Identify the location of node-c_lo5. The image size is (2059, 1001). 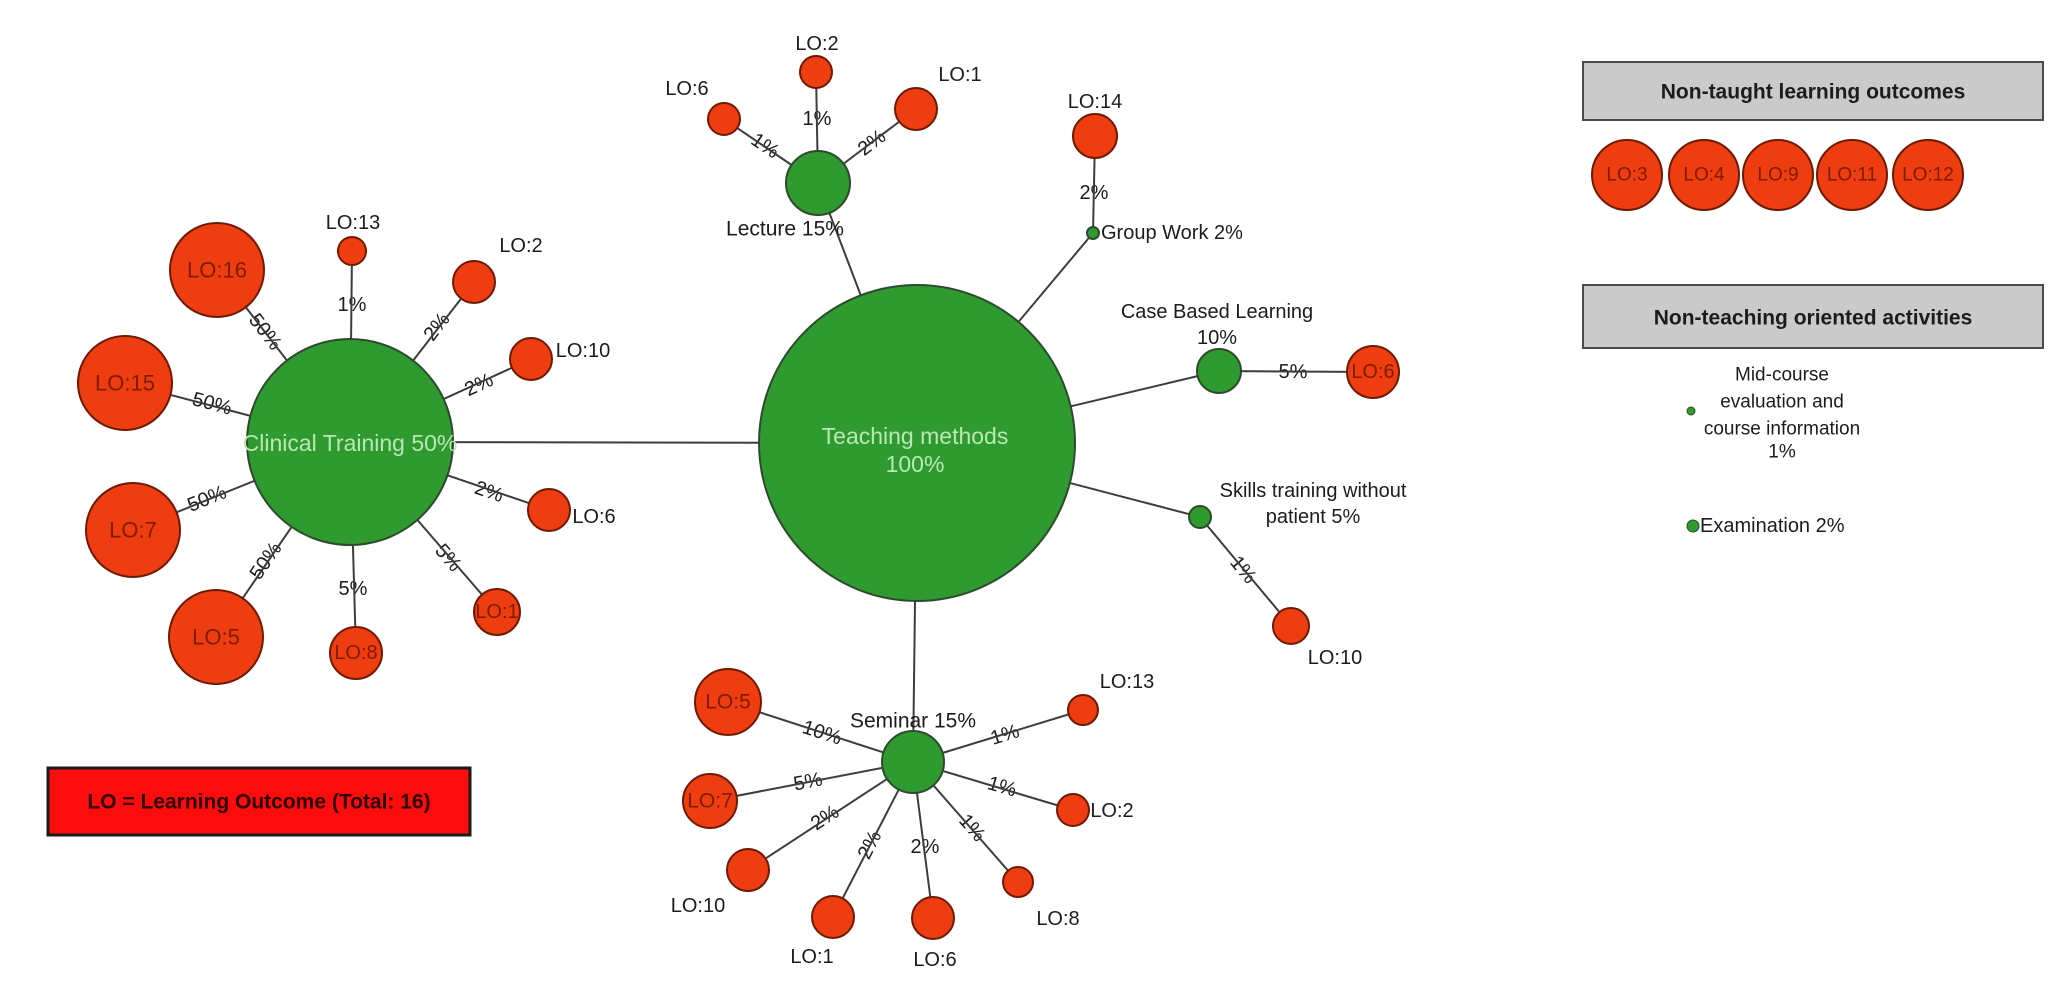
(216, 637).